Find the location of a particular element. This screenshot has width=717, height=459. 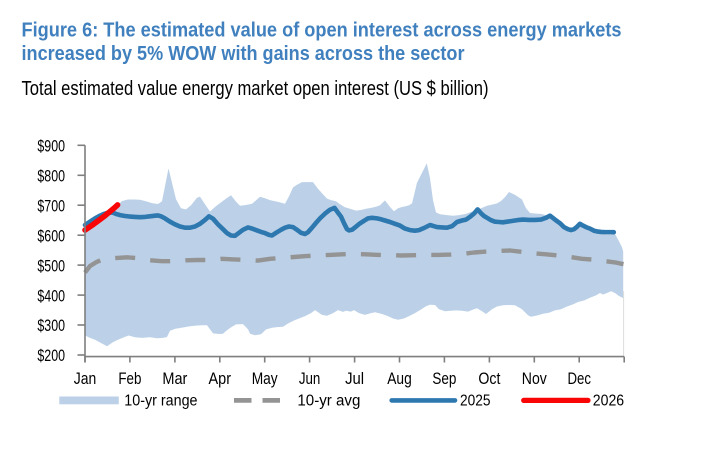

svg-text: Feb is located at coordinates (129, 379).